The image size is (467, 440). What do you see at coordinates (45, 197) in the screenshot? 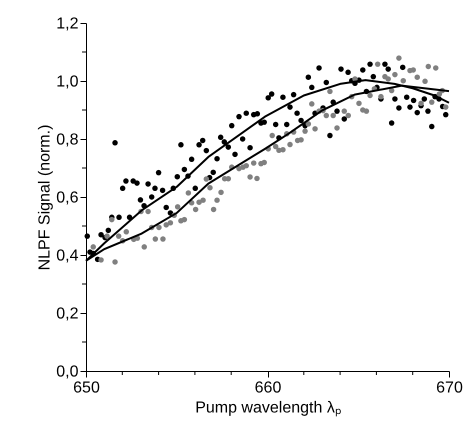
I see `y-axis-title: NLPF Signal (norm.)` at bounding box center [45, 197].